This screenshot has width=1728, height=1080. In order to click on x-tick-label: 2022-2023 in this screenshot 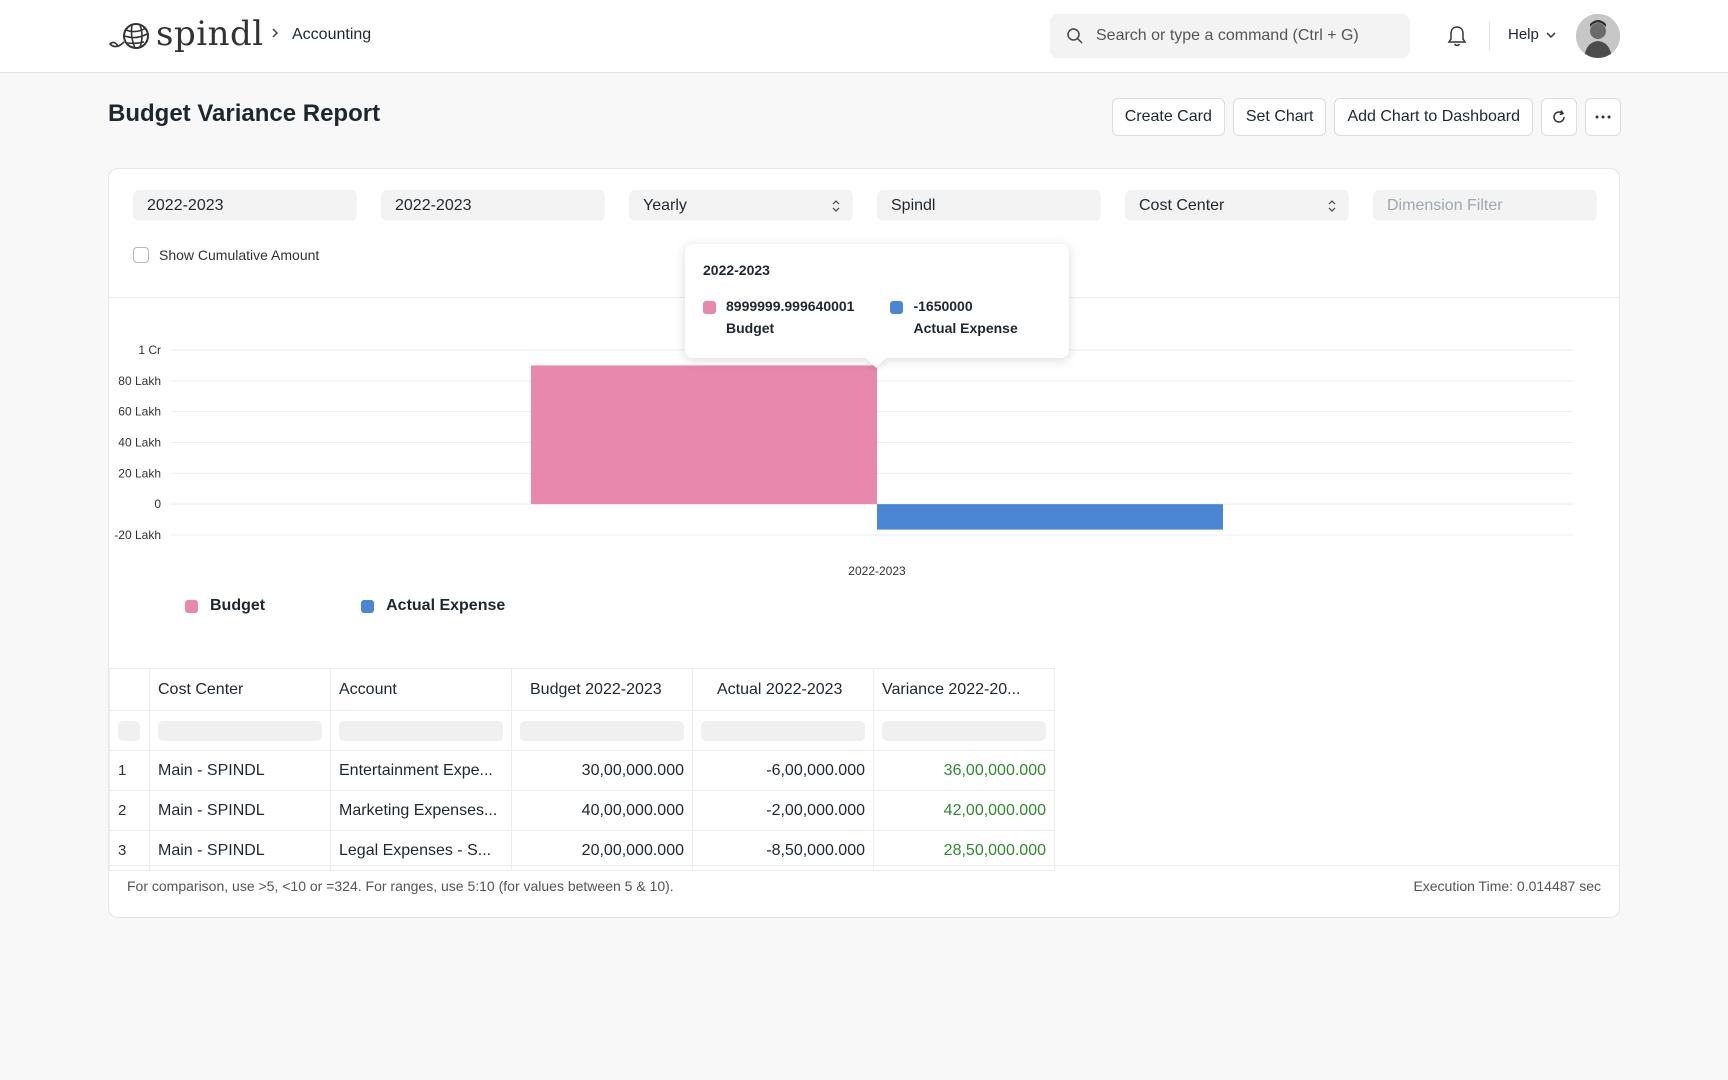, I will do `click(877, 571)`.